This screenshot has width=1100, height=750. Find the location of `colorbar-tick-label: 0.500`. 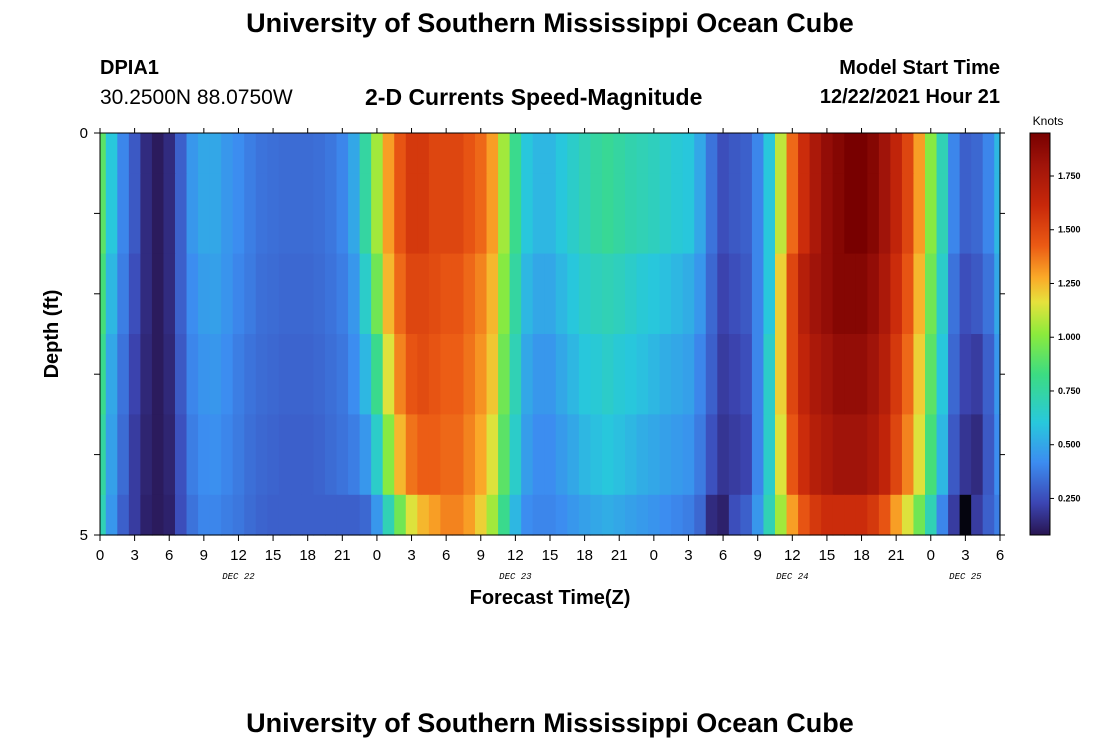

colorbar-tick-label: 0.500 is located at coordinates (1069, 445).